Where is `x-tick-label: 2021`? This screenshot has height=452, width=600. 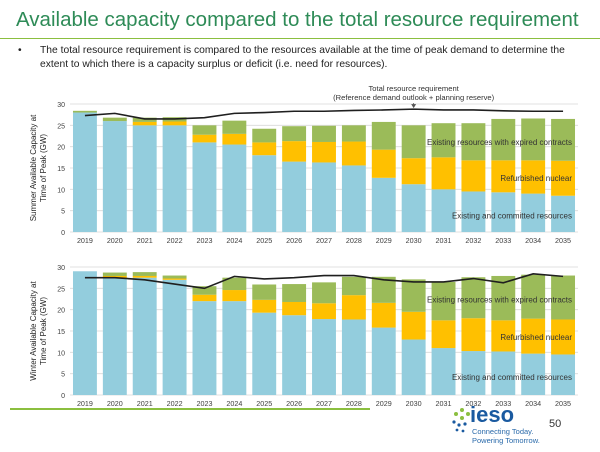 x-tick-label: 2021 is located at coordinates (145, 403).